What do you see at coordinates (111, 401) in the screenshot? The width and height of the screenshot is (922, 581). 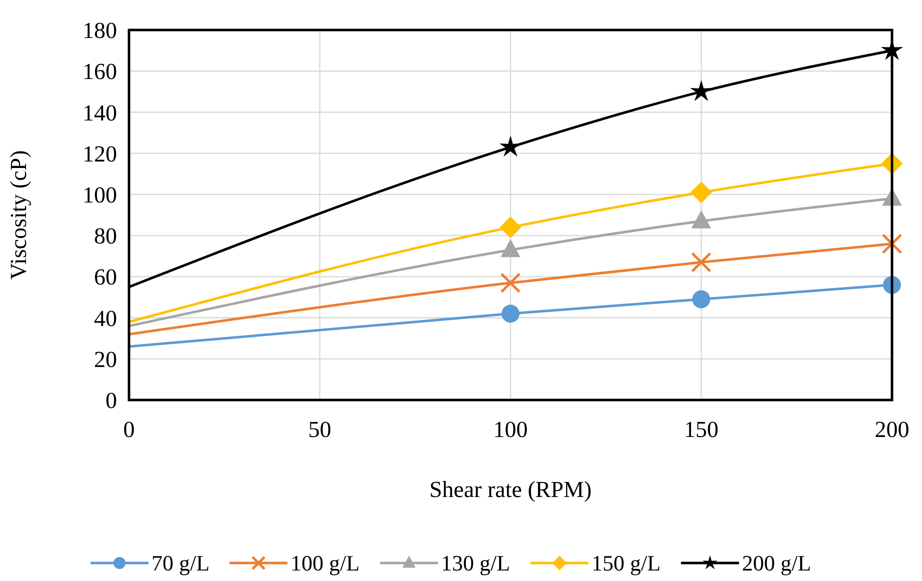 I see `y-tick-label: 0` at bounding box center [111, 401].